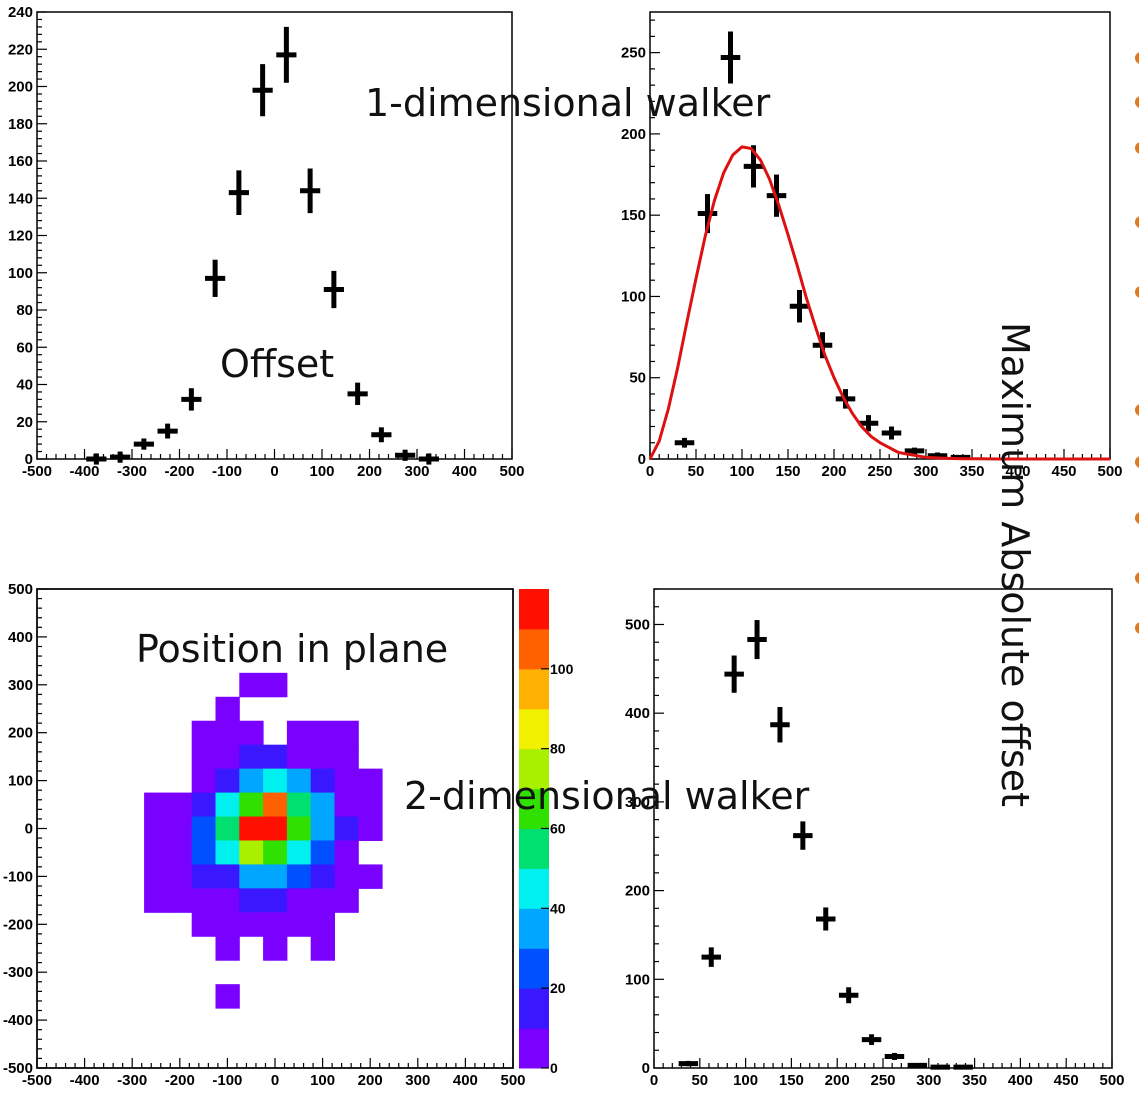  What do you see at coordinates (637, 378) in the screenshot?
I see `y-tick-label: 50` at bounding box center [637, 378].